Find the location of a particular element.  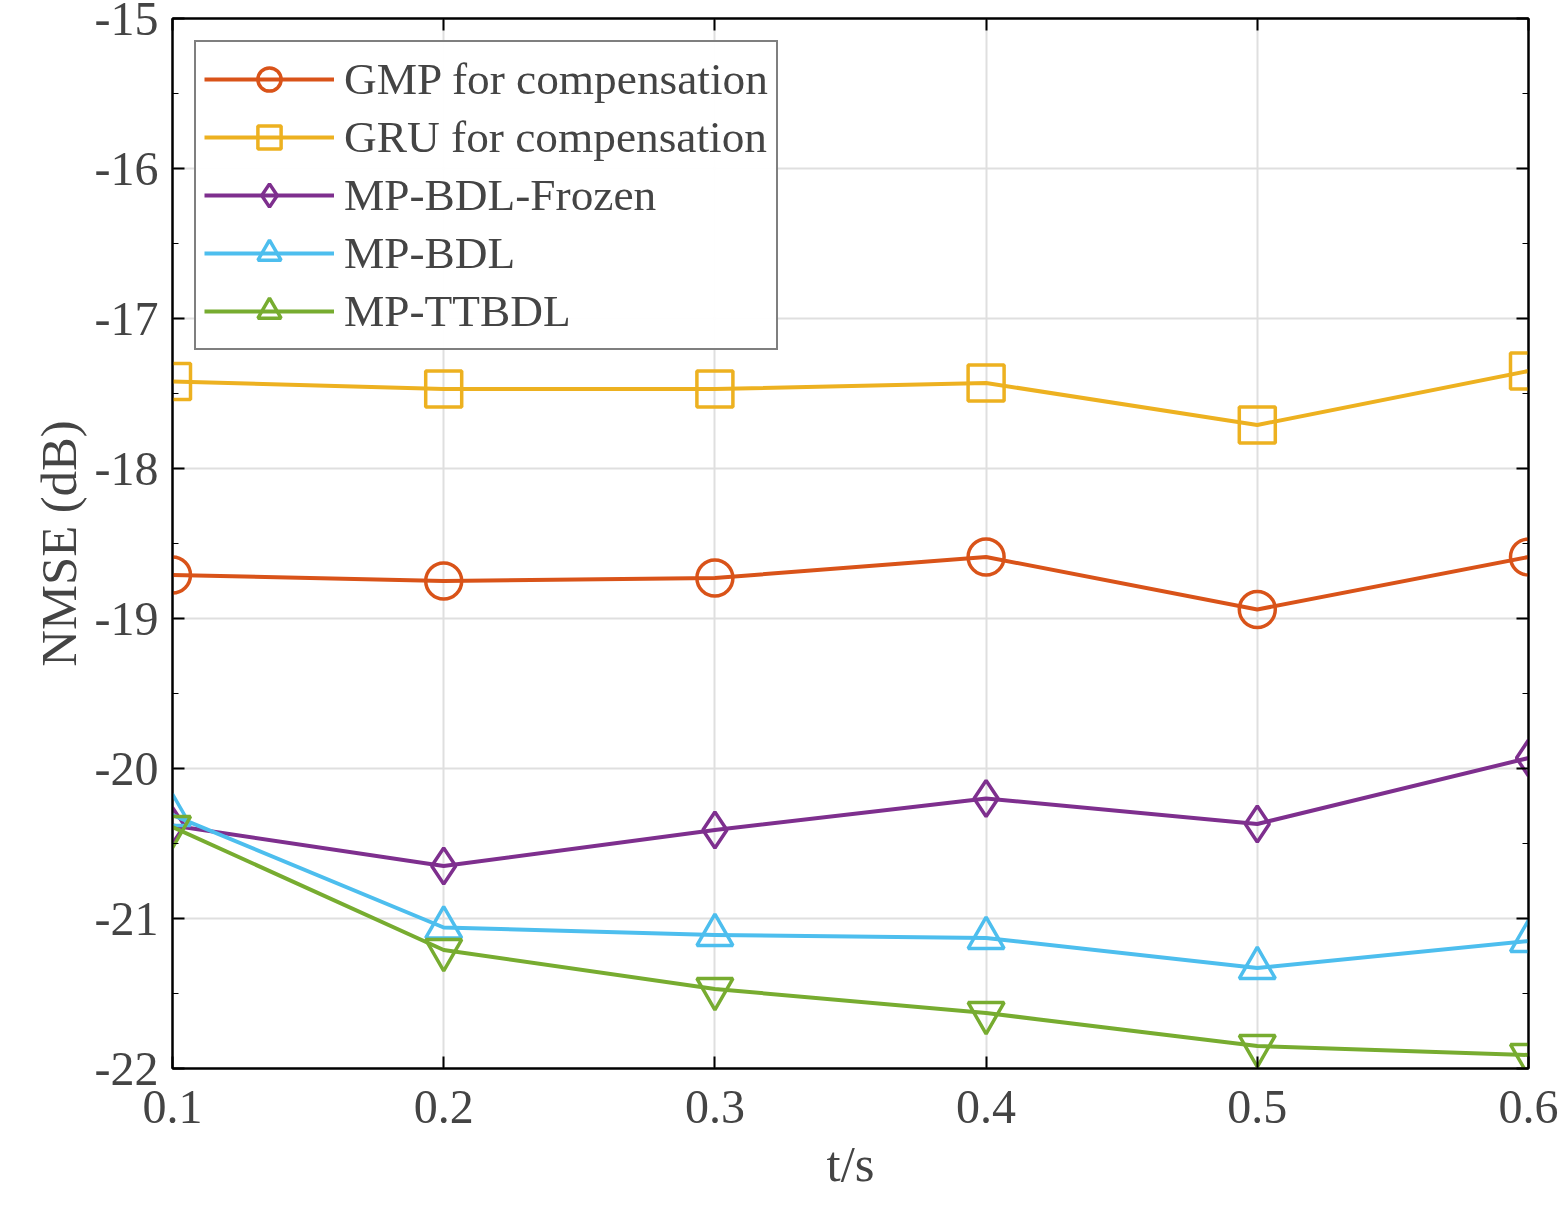

legend-label: MP-BDL-Frozen is located at coordinates (500, 195).